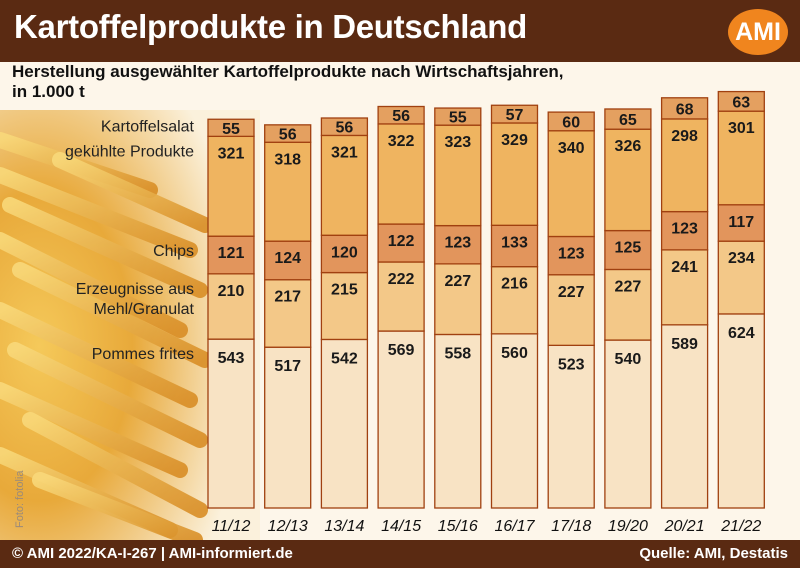 This screenshot has height=568, width=800. I want to click on data-label: 117, so click(741, 222).